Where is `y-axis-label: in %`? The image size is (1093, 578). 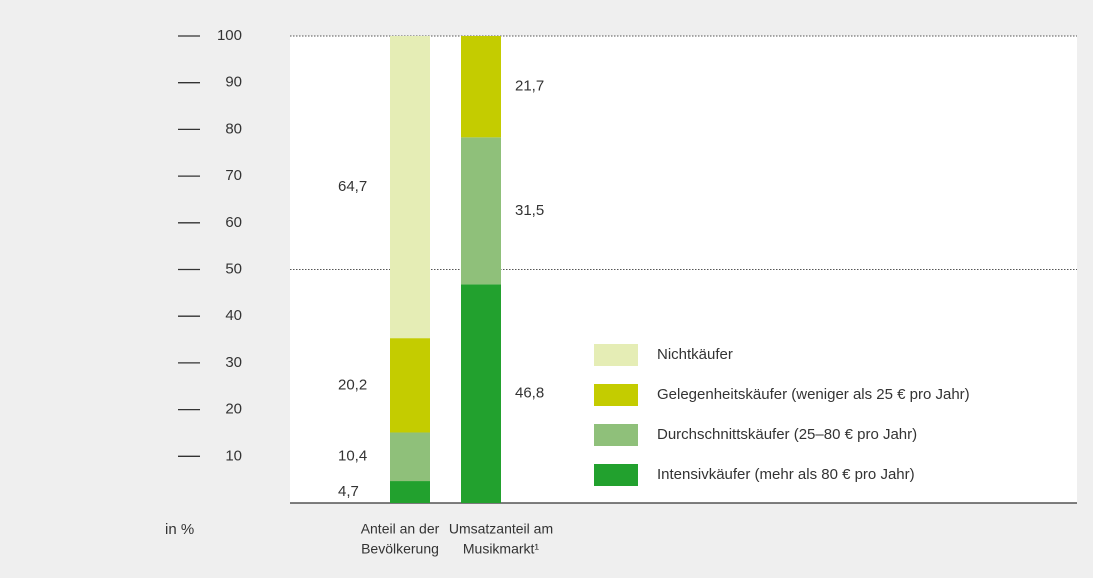 y-axis-label: in % is located at coordinates (179, 529).